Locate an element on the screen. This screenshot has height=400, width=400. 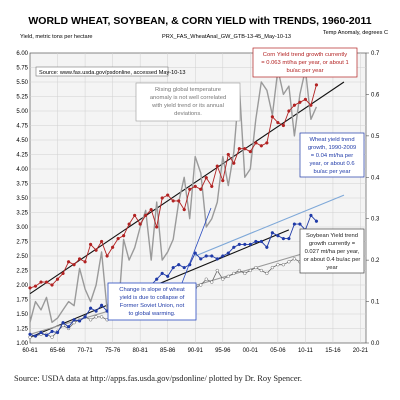
wheat-note-line: bu/ac per year is located at coordinates (331, 172).